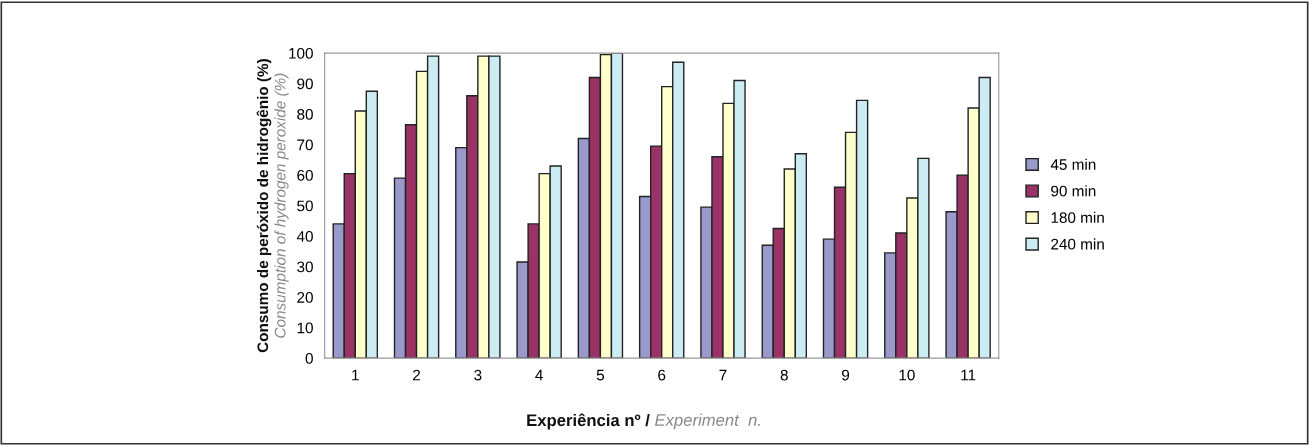 Image resolution: width=1309 pixels, height=446 pixels. I want to click on y-tick-label: 10, so click(305, 328).